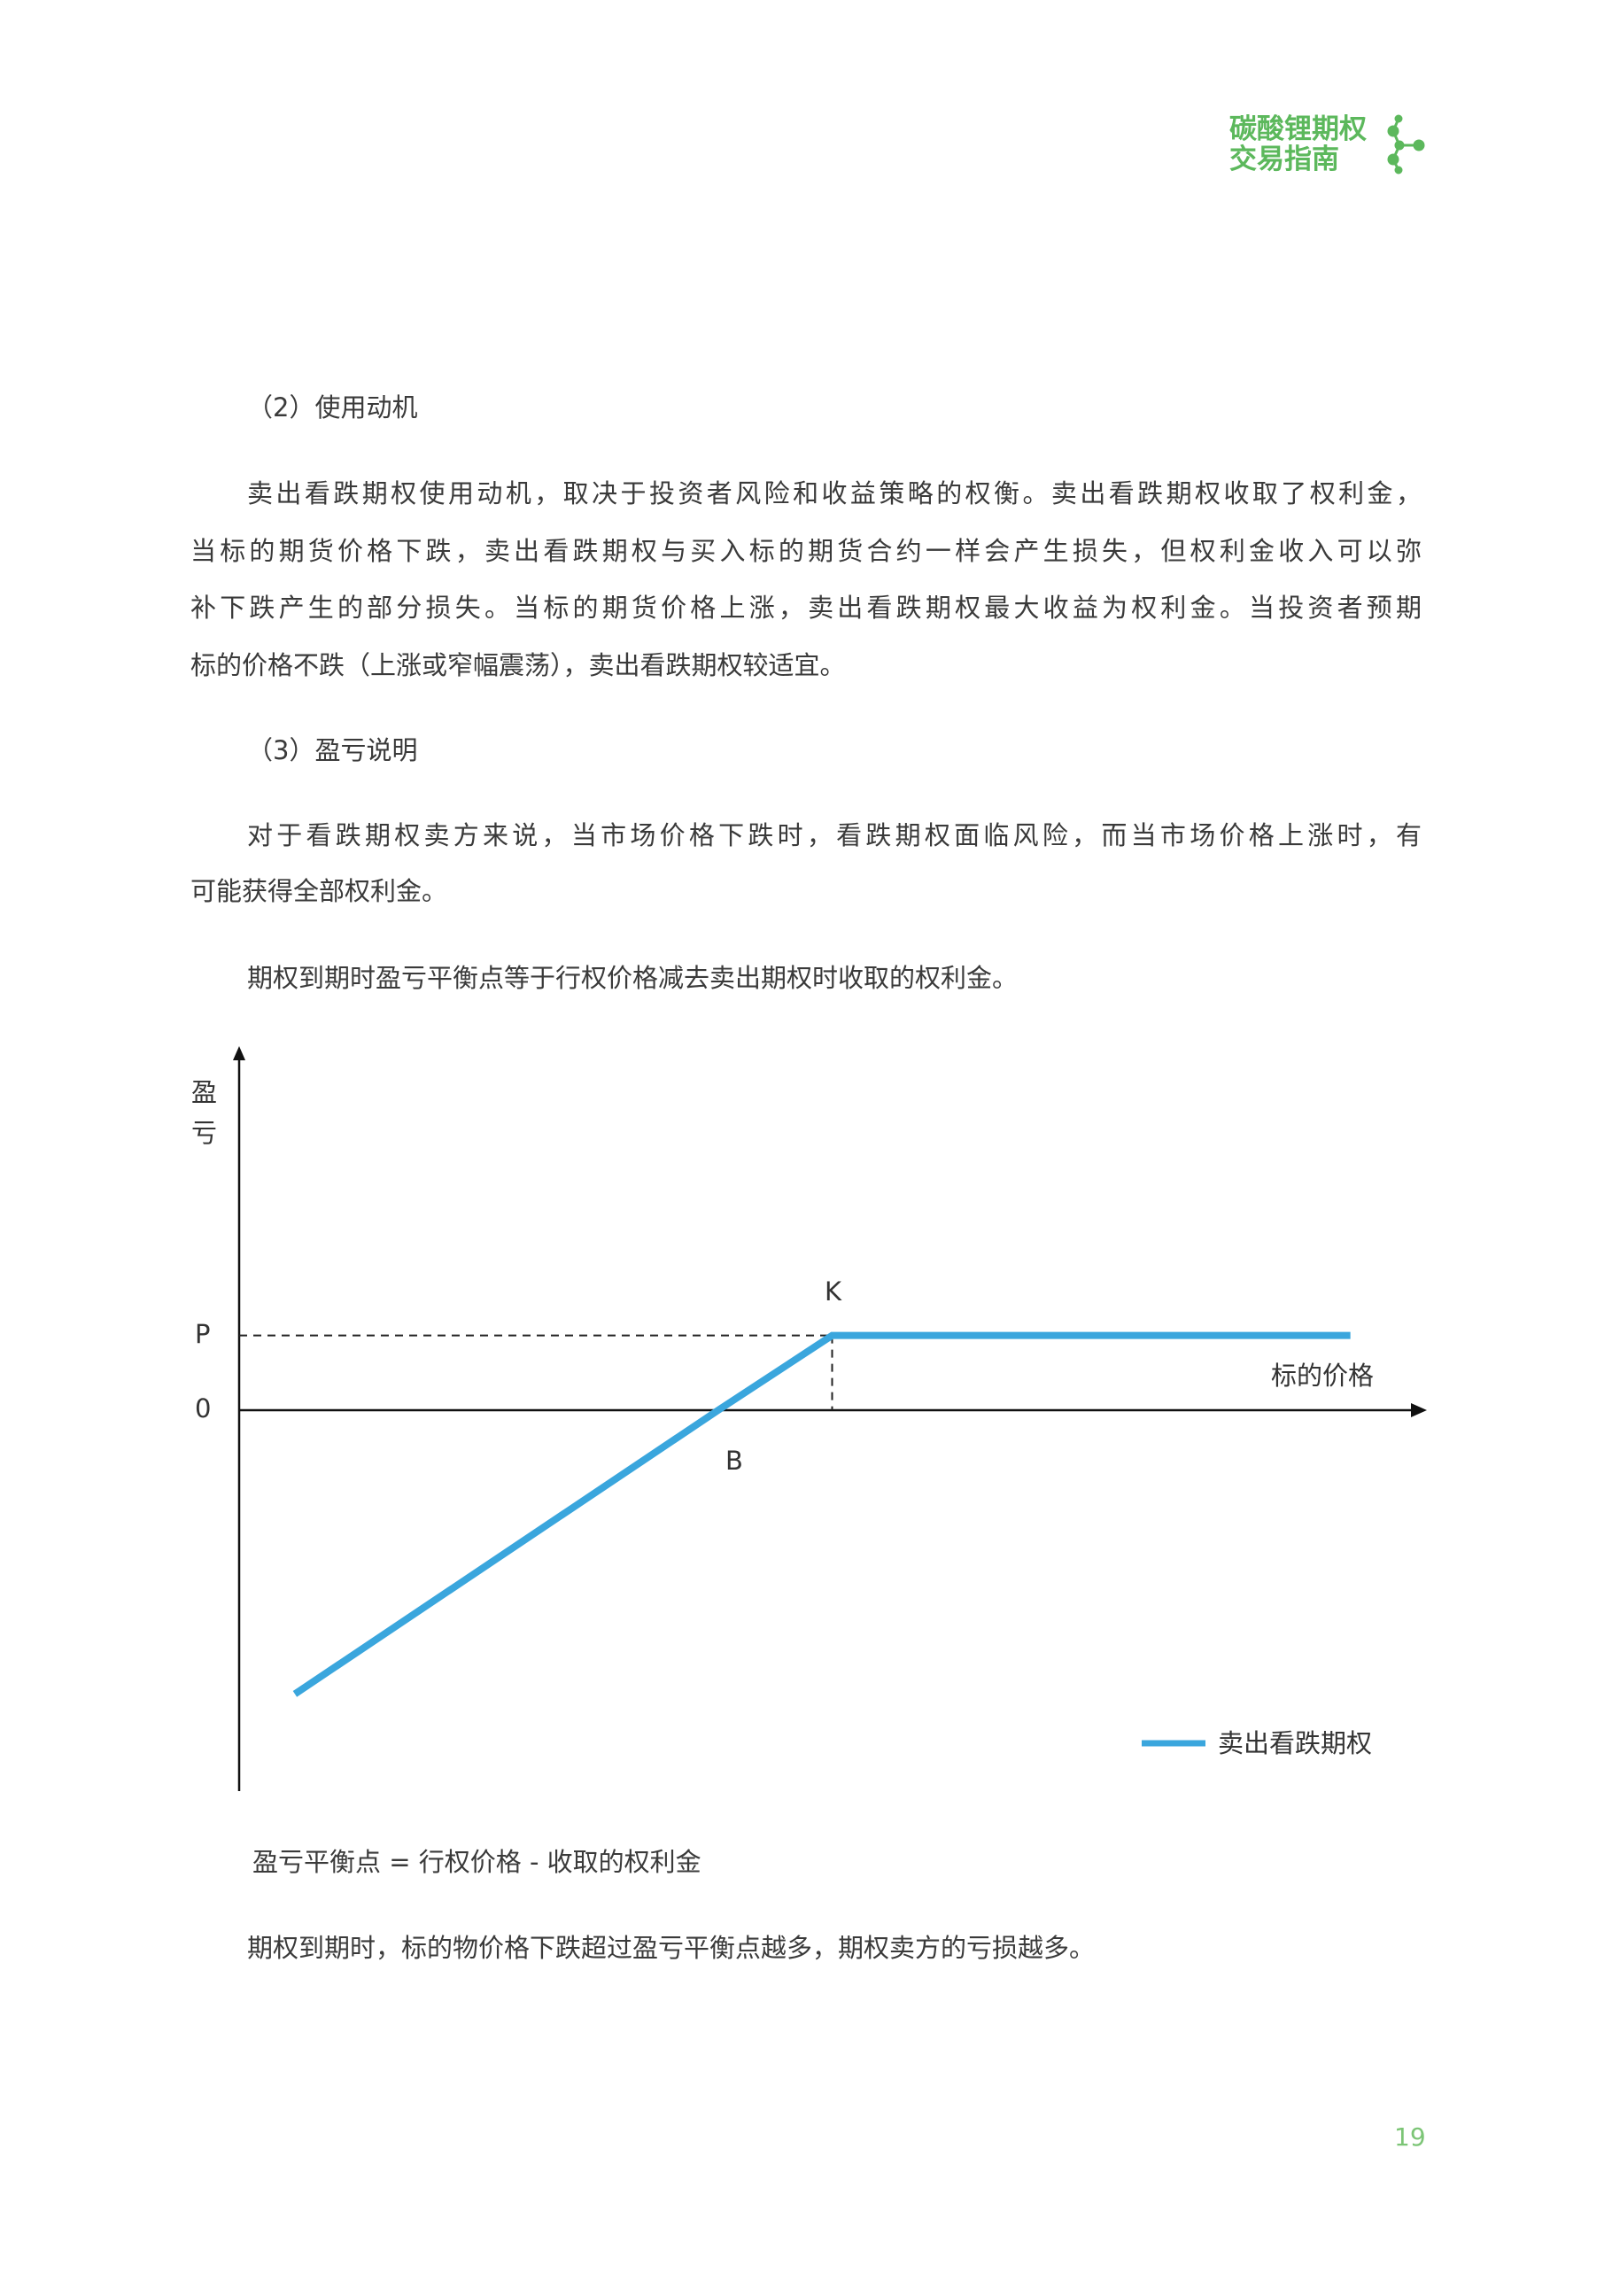  What do you see at coordinates (671, 1948) in the screenshot?
I see `conclusion-text: 期权到期时，标的物价格下跌超过盈亏平衡点越多，期权卖方的亏损越多。` at bounding box center [671, 1948].